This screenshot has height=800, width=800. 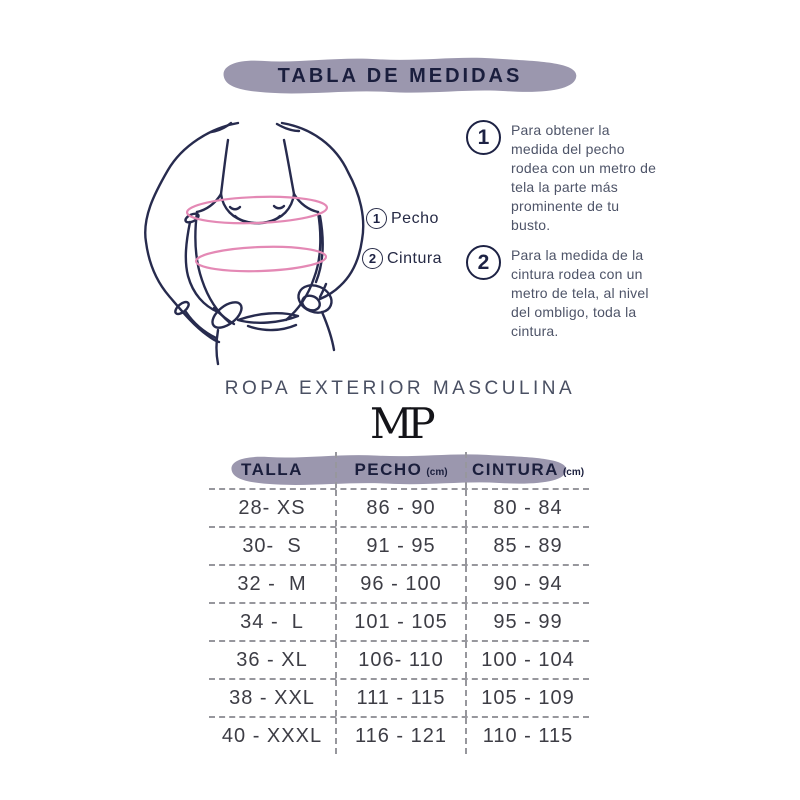 I want to click on page-title: TABLA DE MEDIDAS, so click(x=400, y=76).